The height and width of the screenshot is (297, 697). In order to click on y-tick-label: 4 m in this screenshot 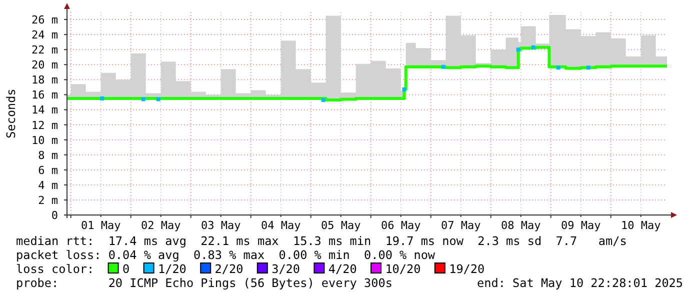, I will do `click(48, 185)`.